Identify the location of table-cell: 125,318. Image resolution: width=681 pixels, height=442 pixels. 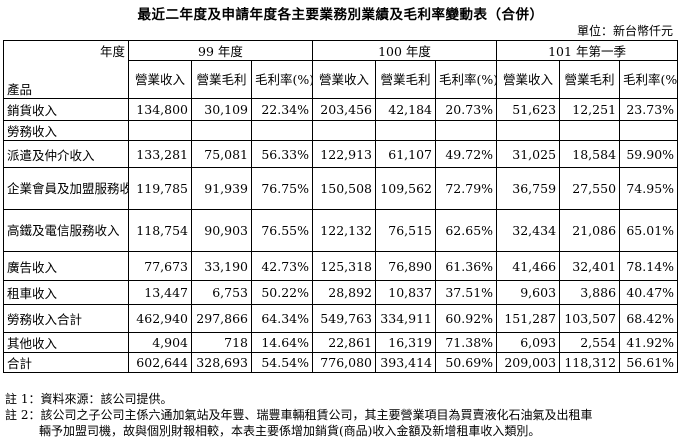
(344, 266).